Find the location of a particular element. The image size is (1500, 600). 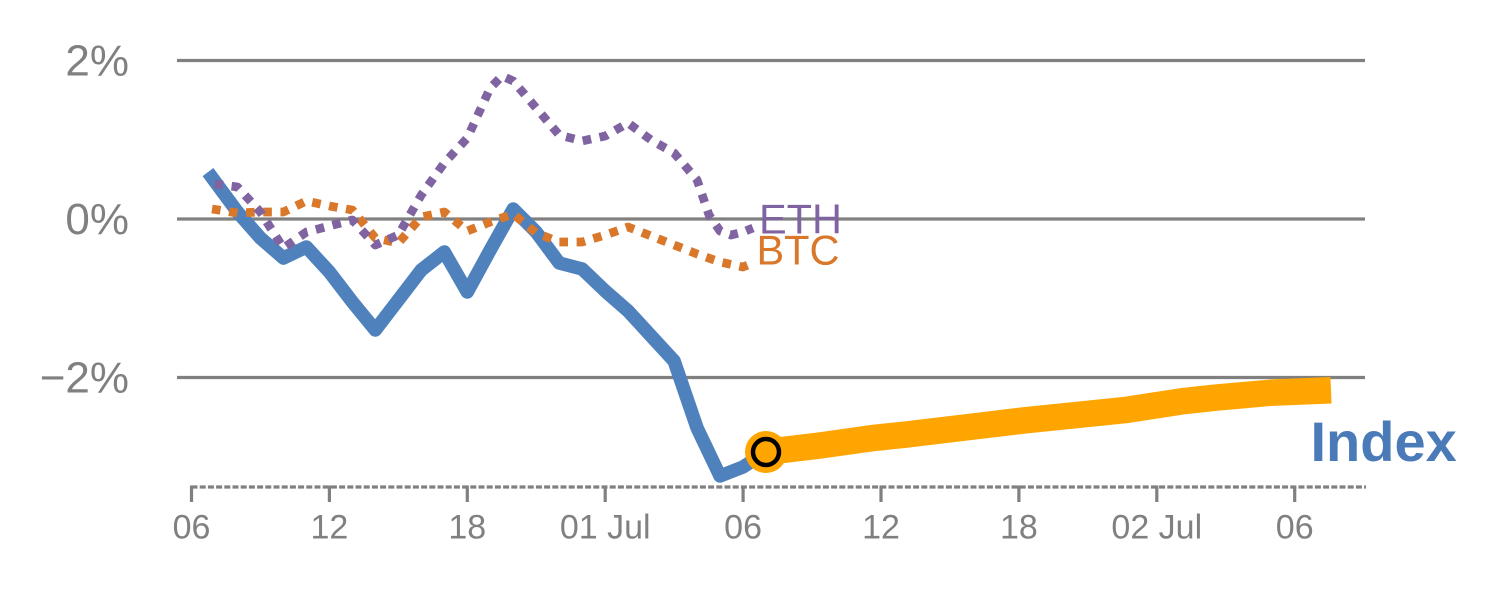

svg-text: ETH is located at coordinates (800, 219).